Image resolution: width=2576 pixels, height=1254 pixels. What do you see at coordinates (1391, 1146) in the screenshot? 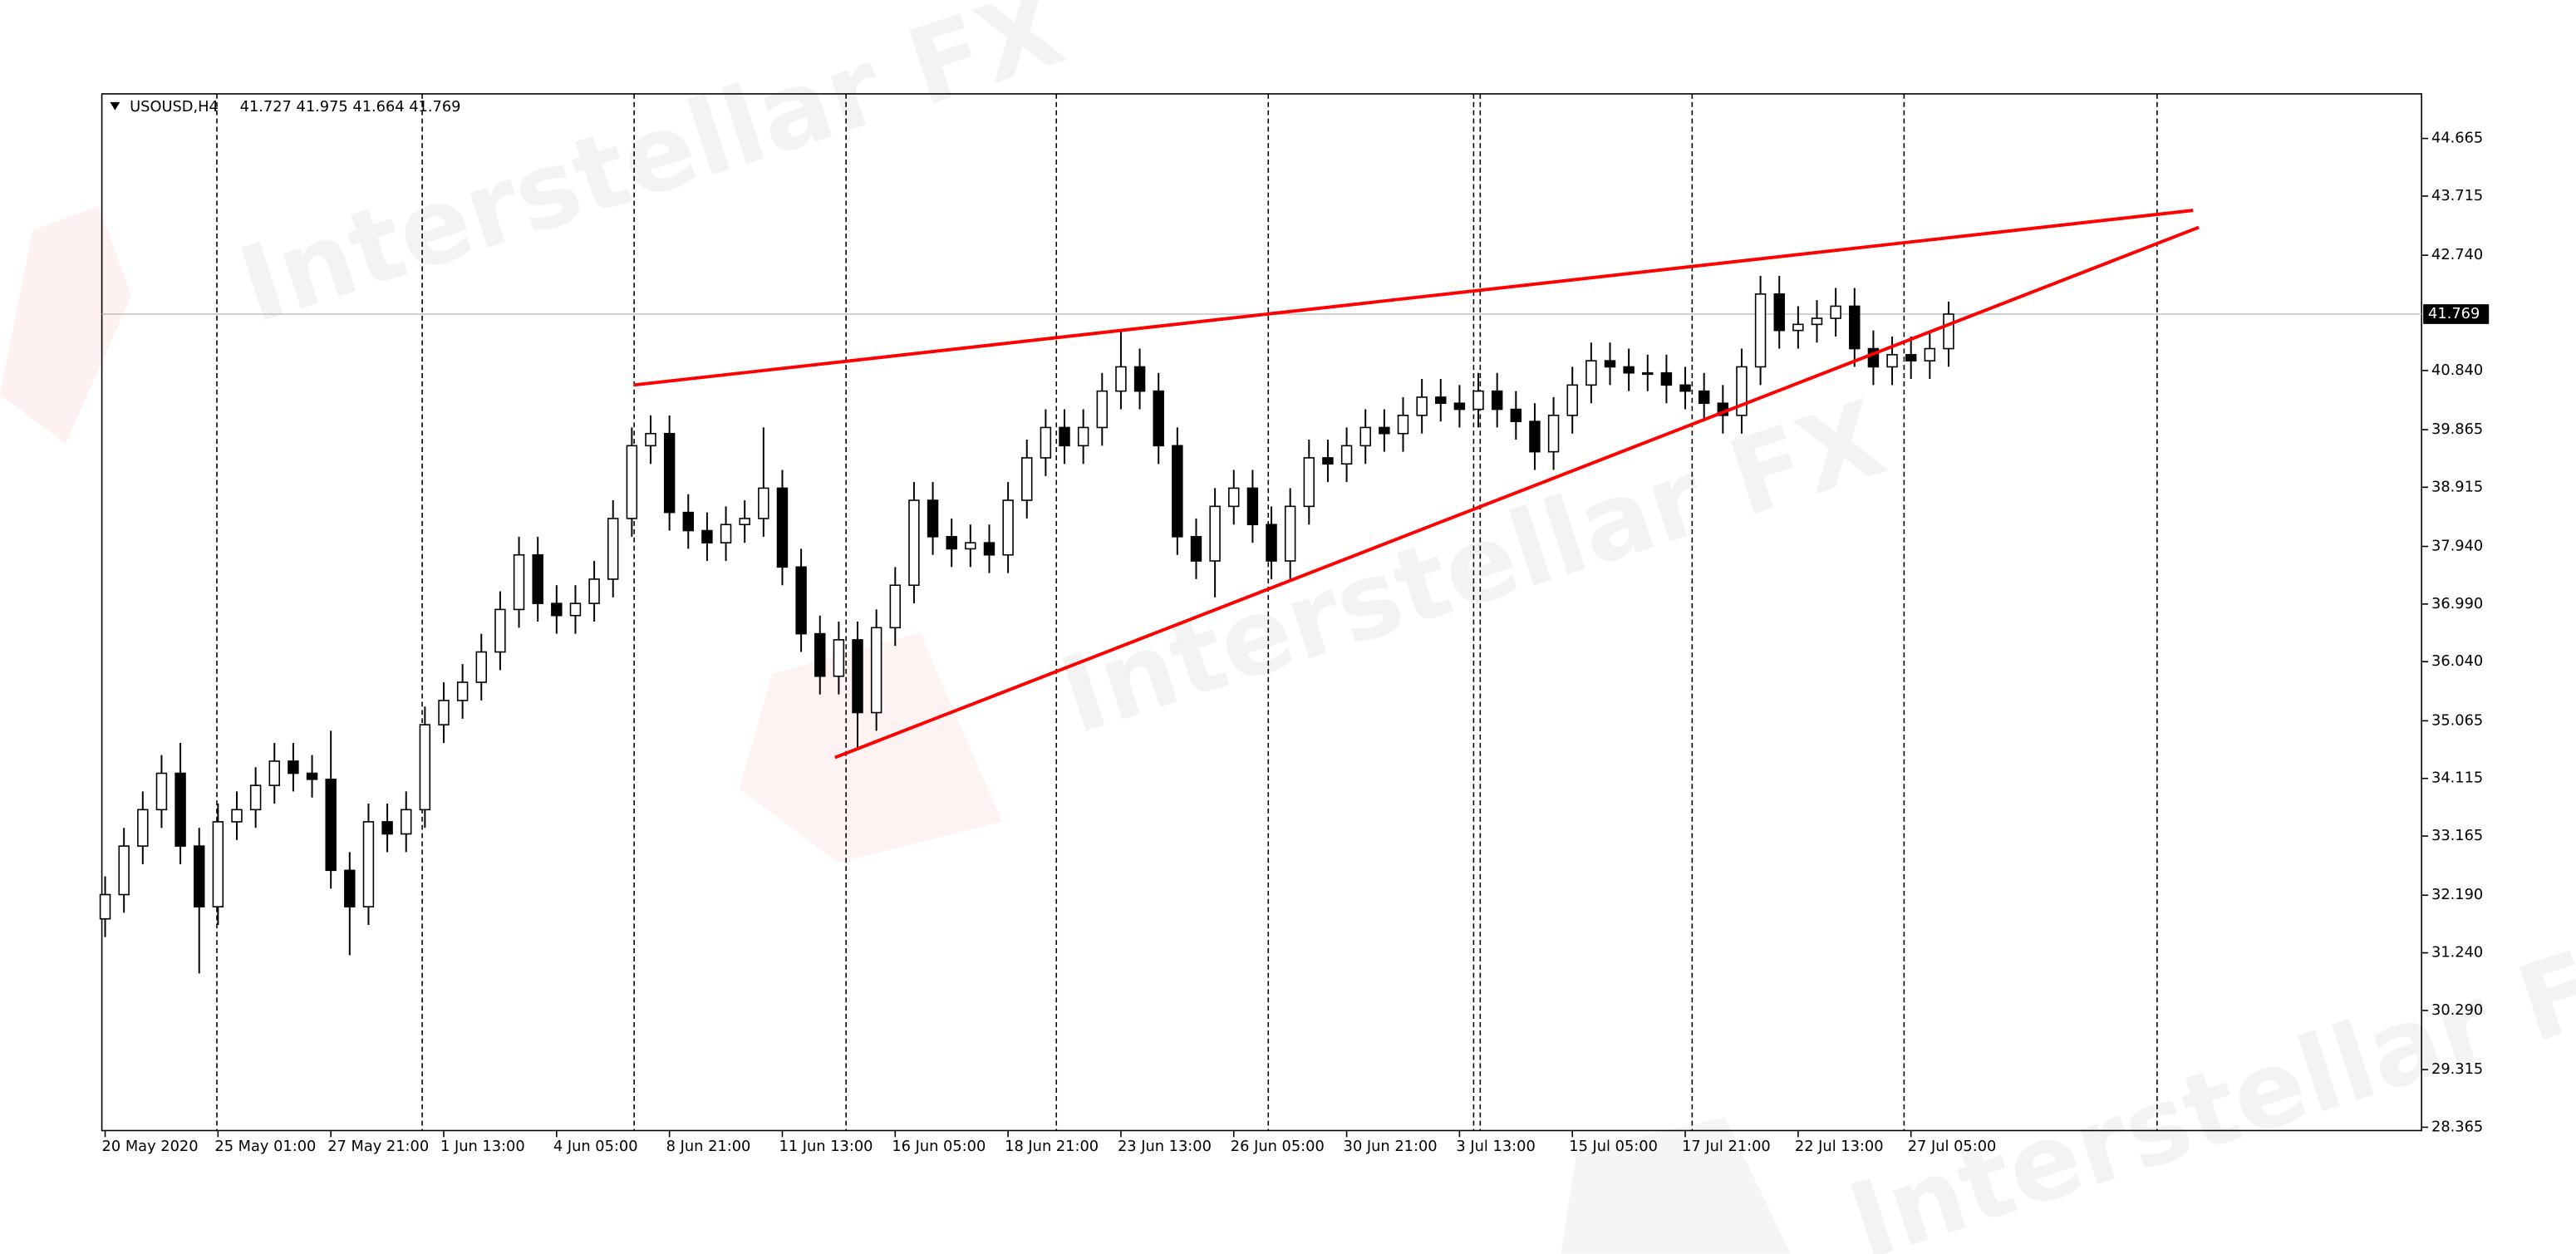
I see `x-tick-label: 30 Jun 21:00` at bounding box center [1391, 1146].